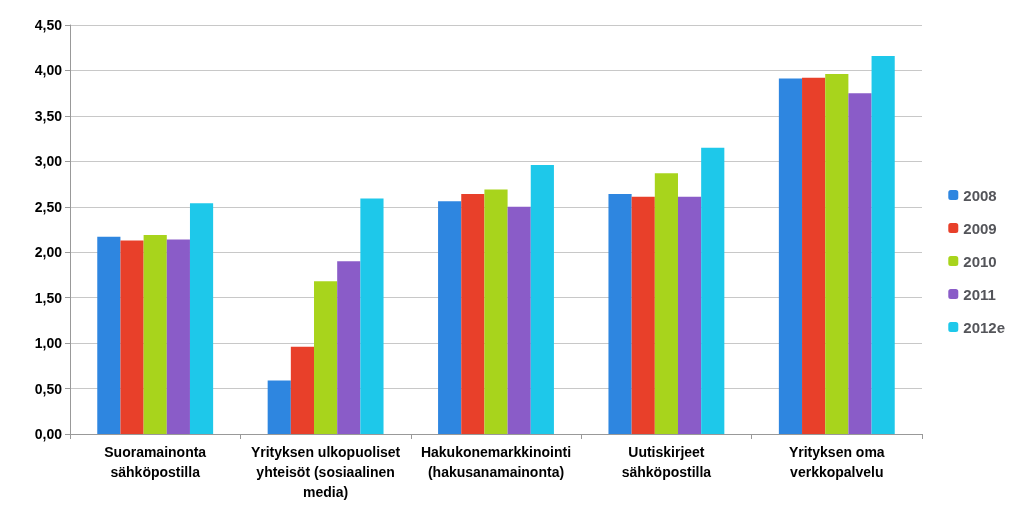 The width and height of the screenshot is (1022, 522). I want to click on y-tick-label: 2,50, so click(48, 206).